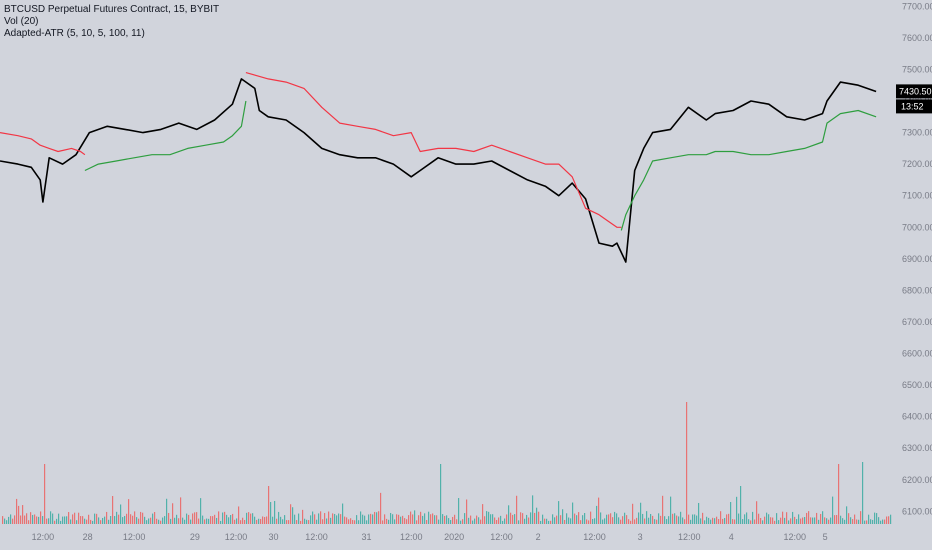 This screenshot has height=550, width=932. Describe the element at coordinates (914, 106) in the screenshot. I see `countdown-badge-bg` at that location.